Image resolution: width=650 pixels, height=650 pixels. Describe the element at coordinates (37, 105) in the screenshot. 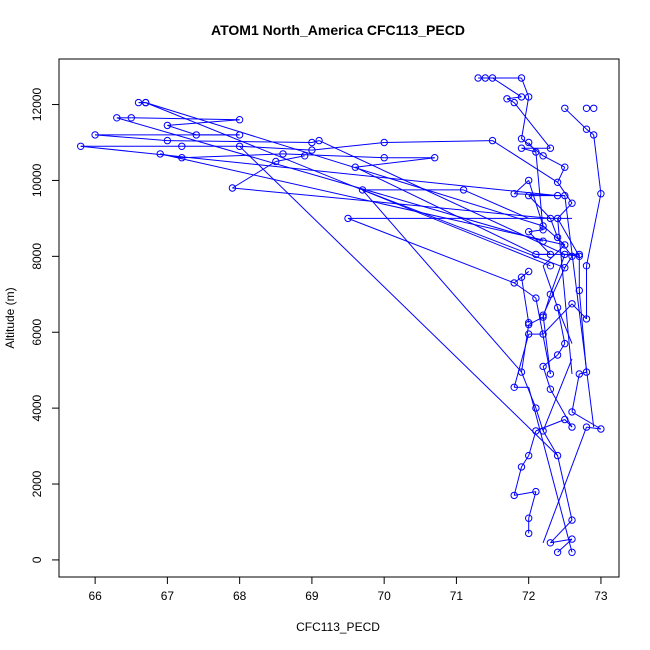

I see `y-tick-label: 12000` at that location.